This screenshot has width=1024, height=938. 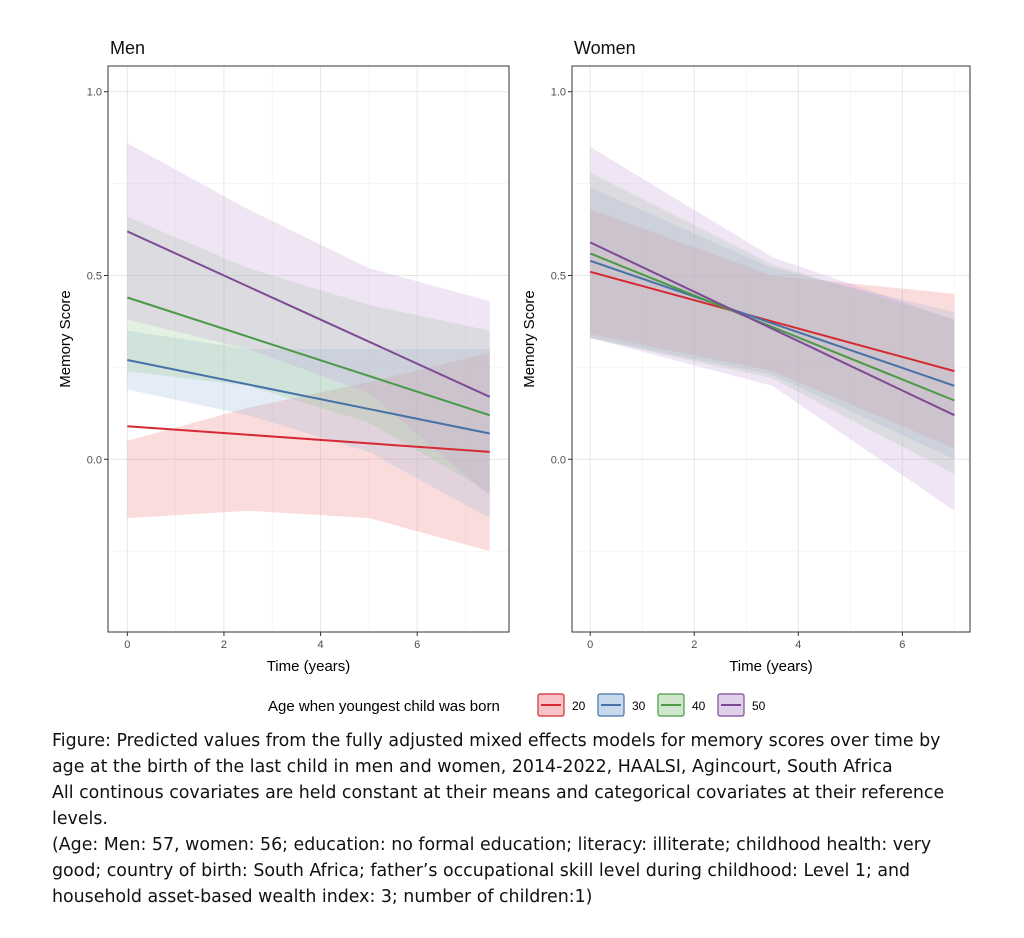 I want to click on legend-label: 30, so click(x=639, y=706).